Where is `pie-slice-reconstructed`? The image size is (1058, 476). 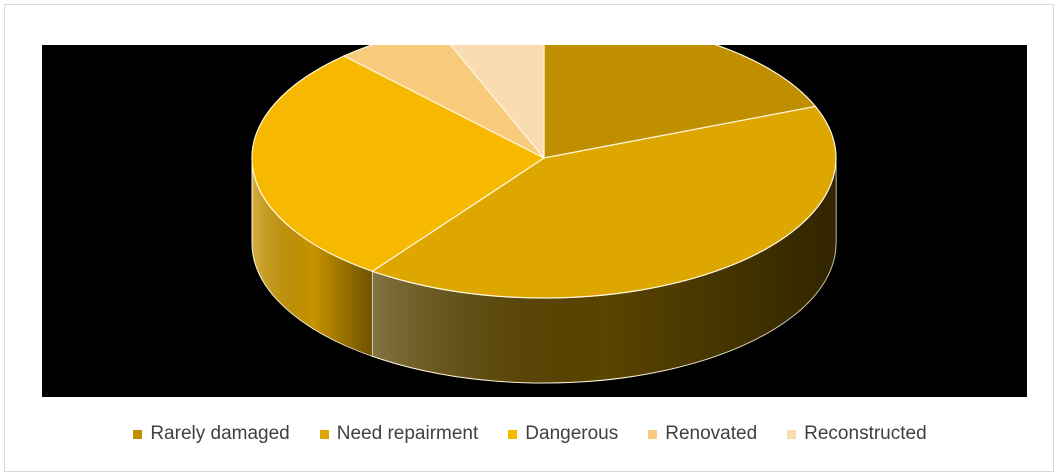
pie-slice-reconstructed is located at coordinates (497, 102).